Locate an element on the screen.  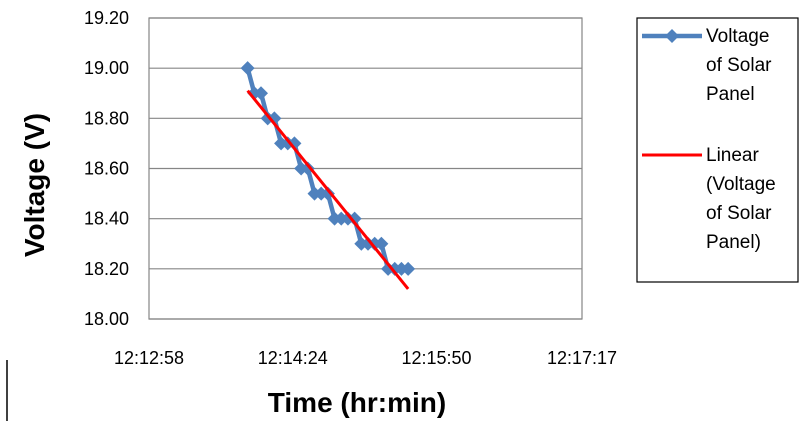
legend-box is located at coordinates (717, 150).